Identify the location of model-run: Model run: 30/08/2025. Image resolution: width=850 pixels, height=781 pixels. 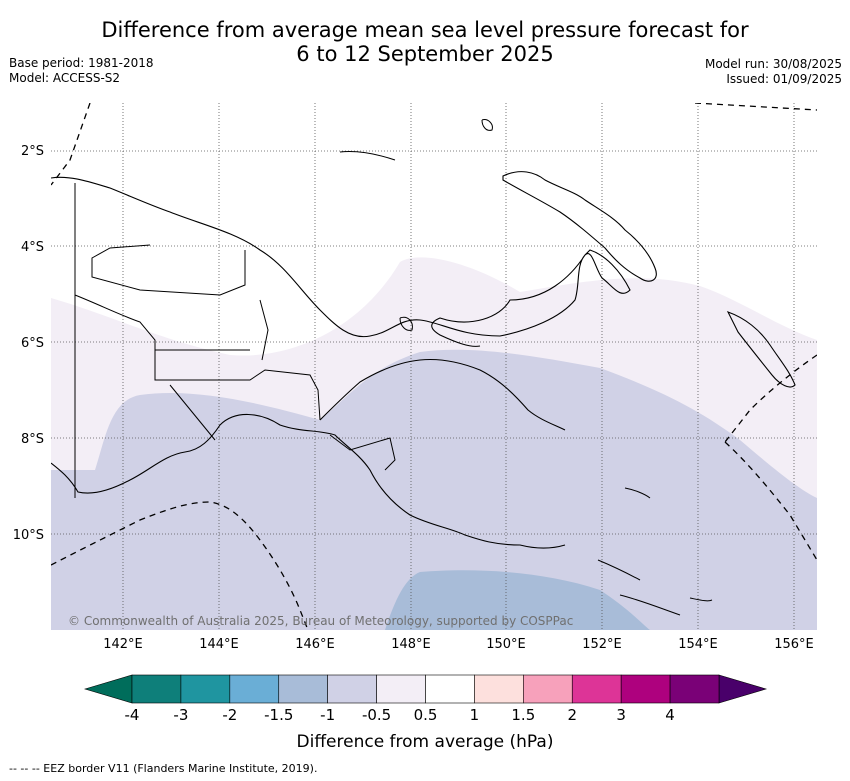
(773, 64).